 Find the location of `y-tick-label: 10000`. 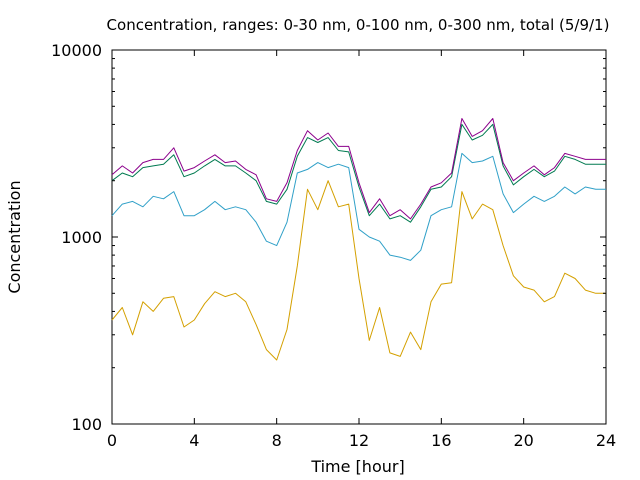

y-tick-label: 10000 is located at coordinates (76, 50).